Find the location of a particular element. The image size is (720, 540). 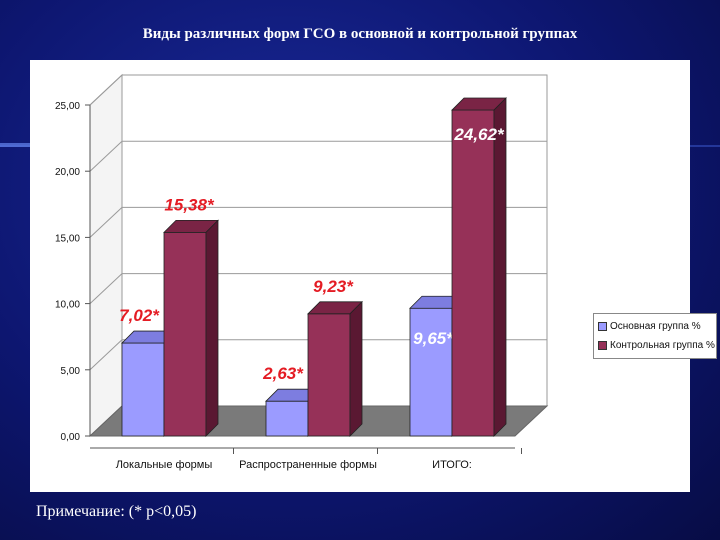

y-tick-label: 15,00 is located at coordinates (67, 238).